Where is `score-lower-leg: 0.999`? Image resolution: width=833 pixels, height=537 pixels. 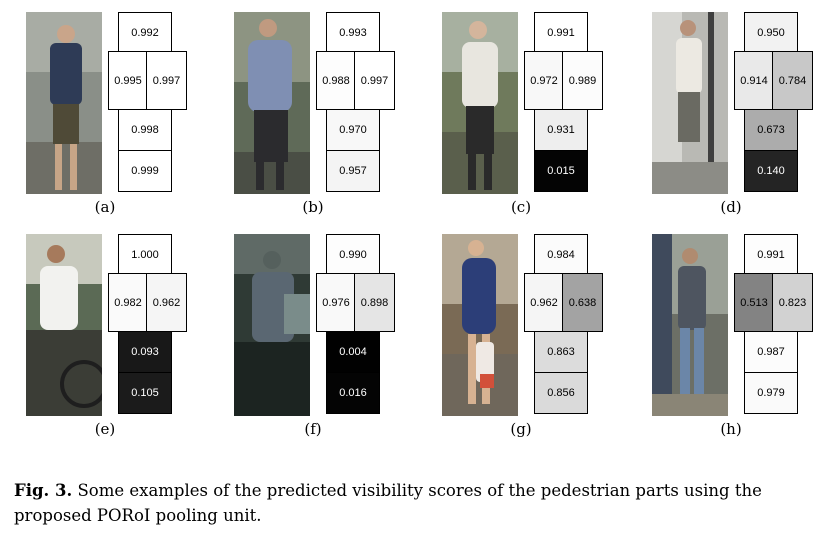
score-lower-leg: 0.999 is located at coordinates (145, 171).